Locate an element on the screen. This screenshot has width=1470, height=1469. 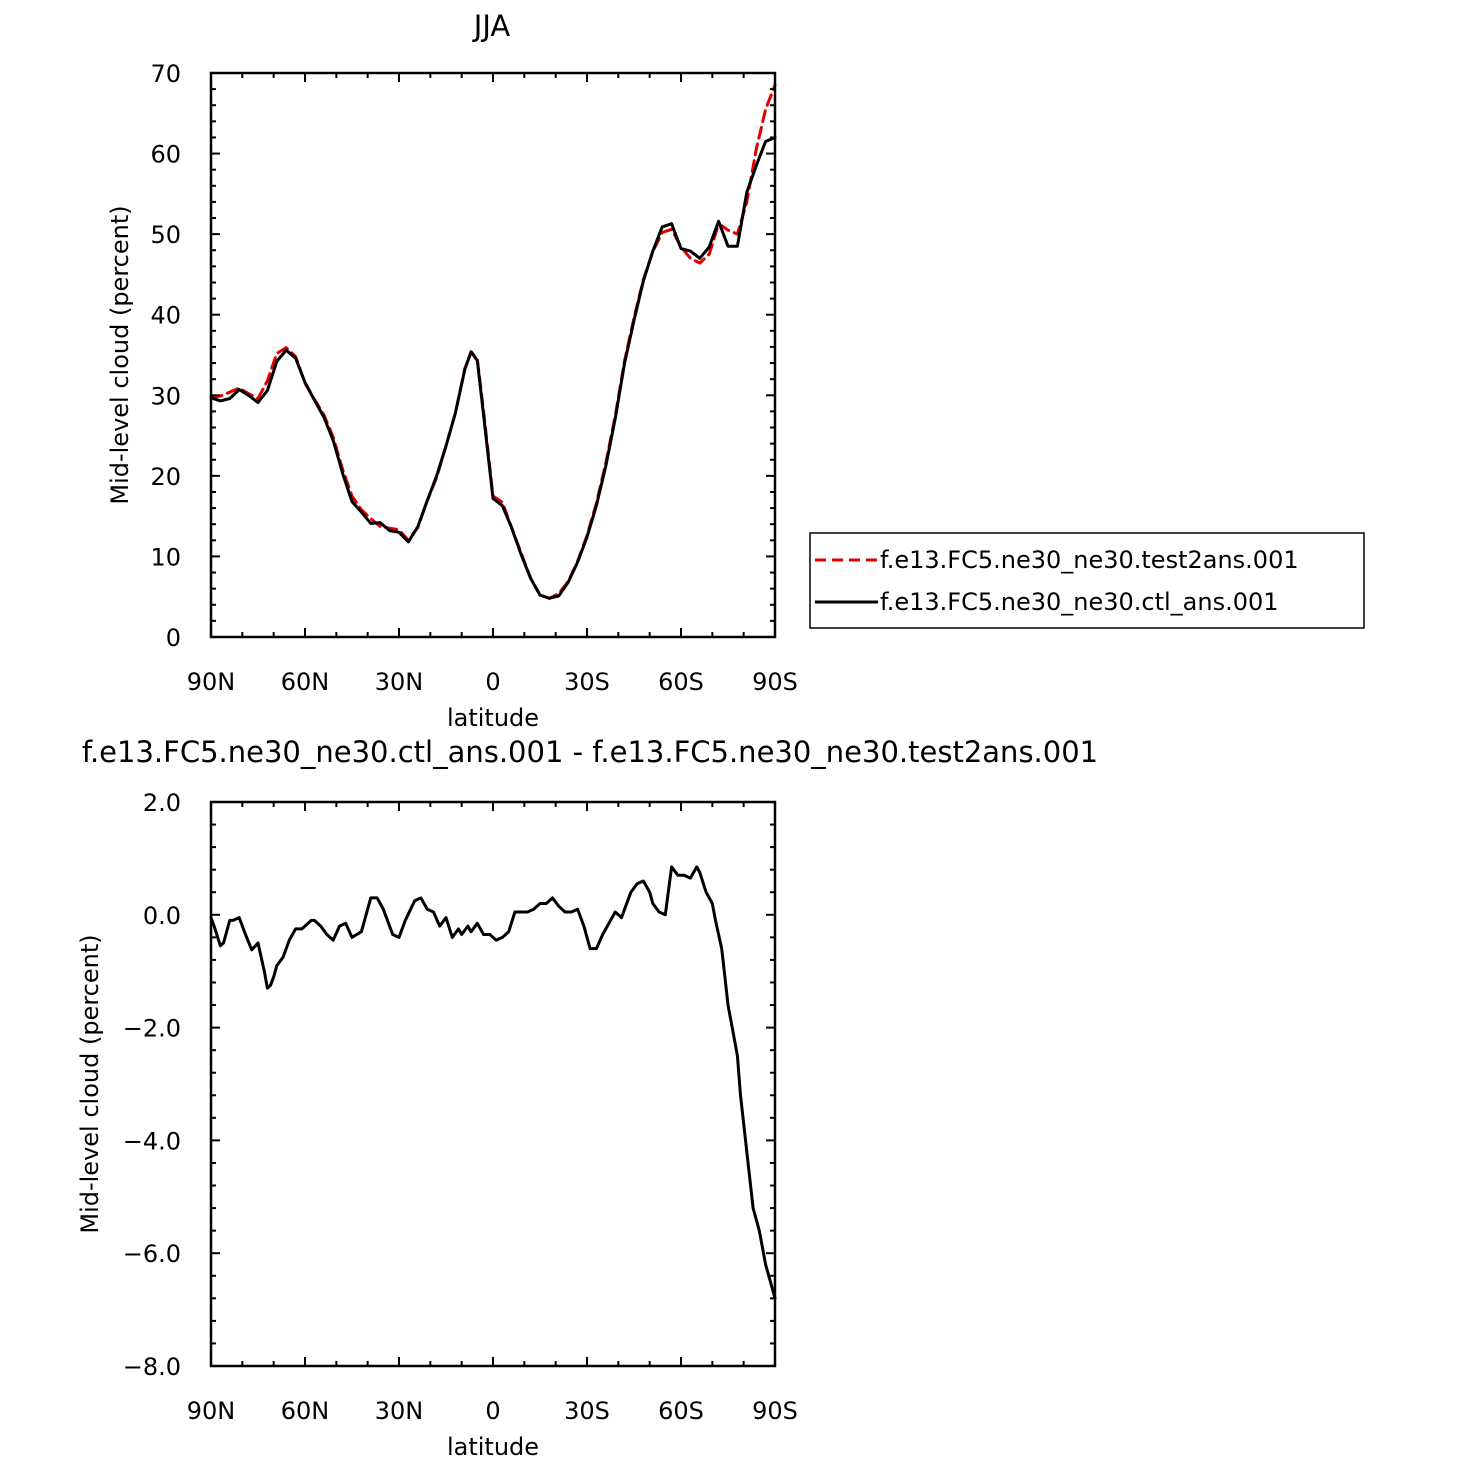
bottom-y-tick-label: −8.0 is located at coordinates (152, 1367).